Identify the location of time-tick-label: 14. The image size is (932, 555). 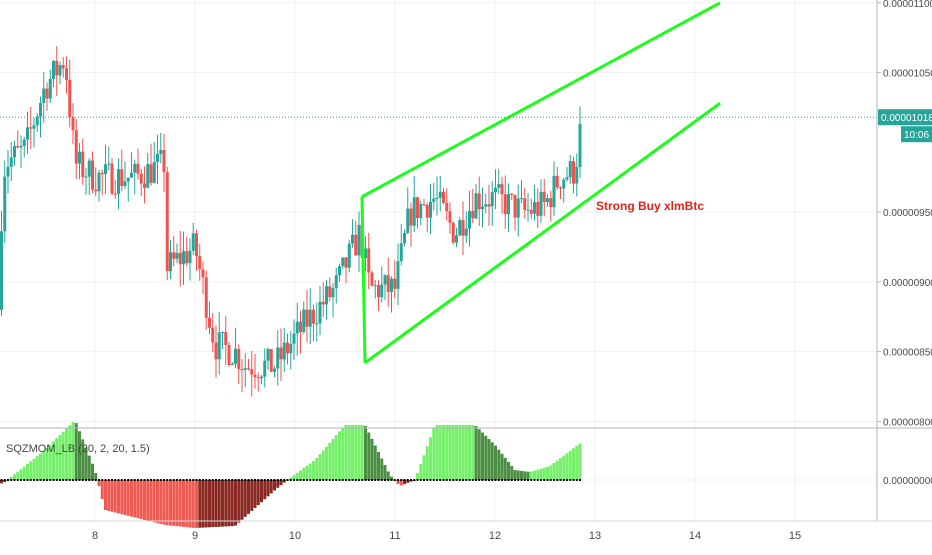
(695, 536).